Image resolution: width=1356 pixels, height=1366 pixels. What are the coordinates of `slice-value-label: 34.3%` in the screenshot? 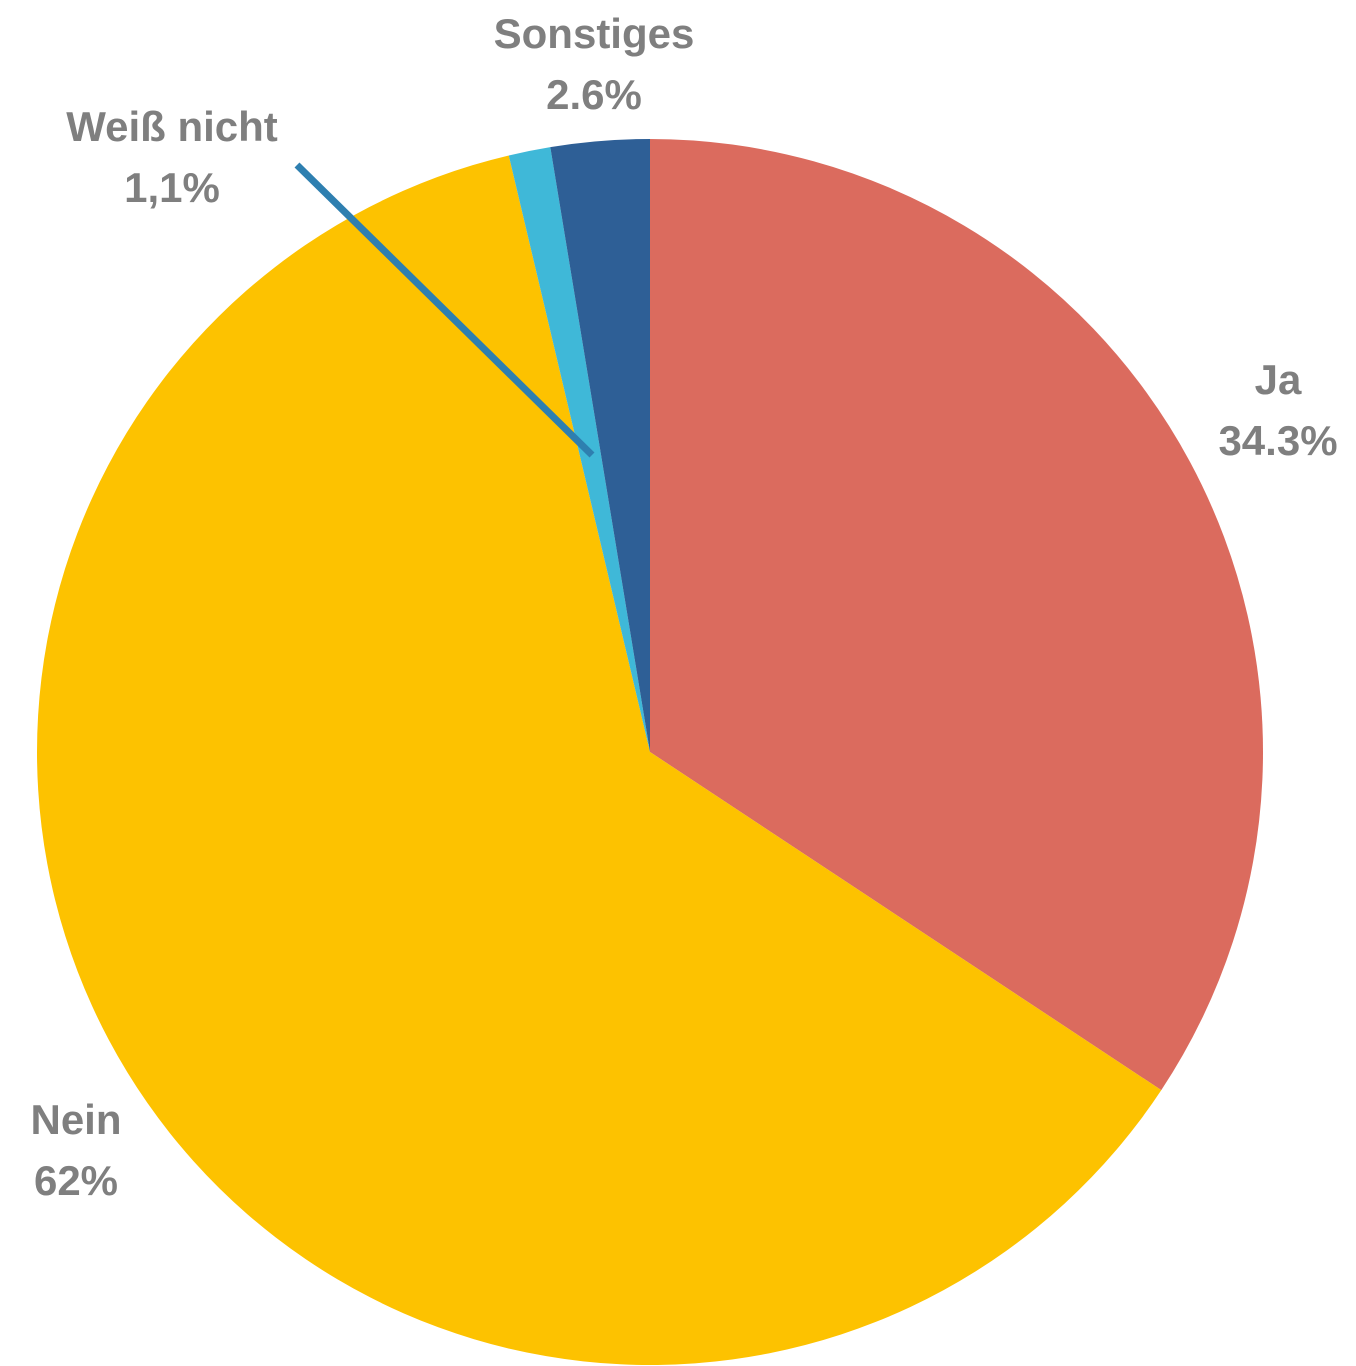 It's located at (1277, 440).